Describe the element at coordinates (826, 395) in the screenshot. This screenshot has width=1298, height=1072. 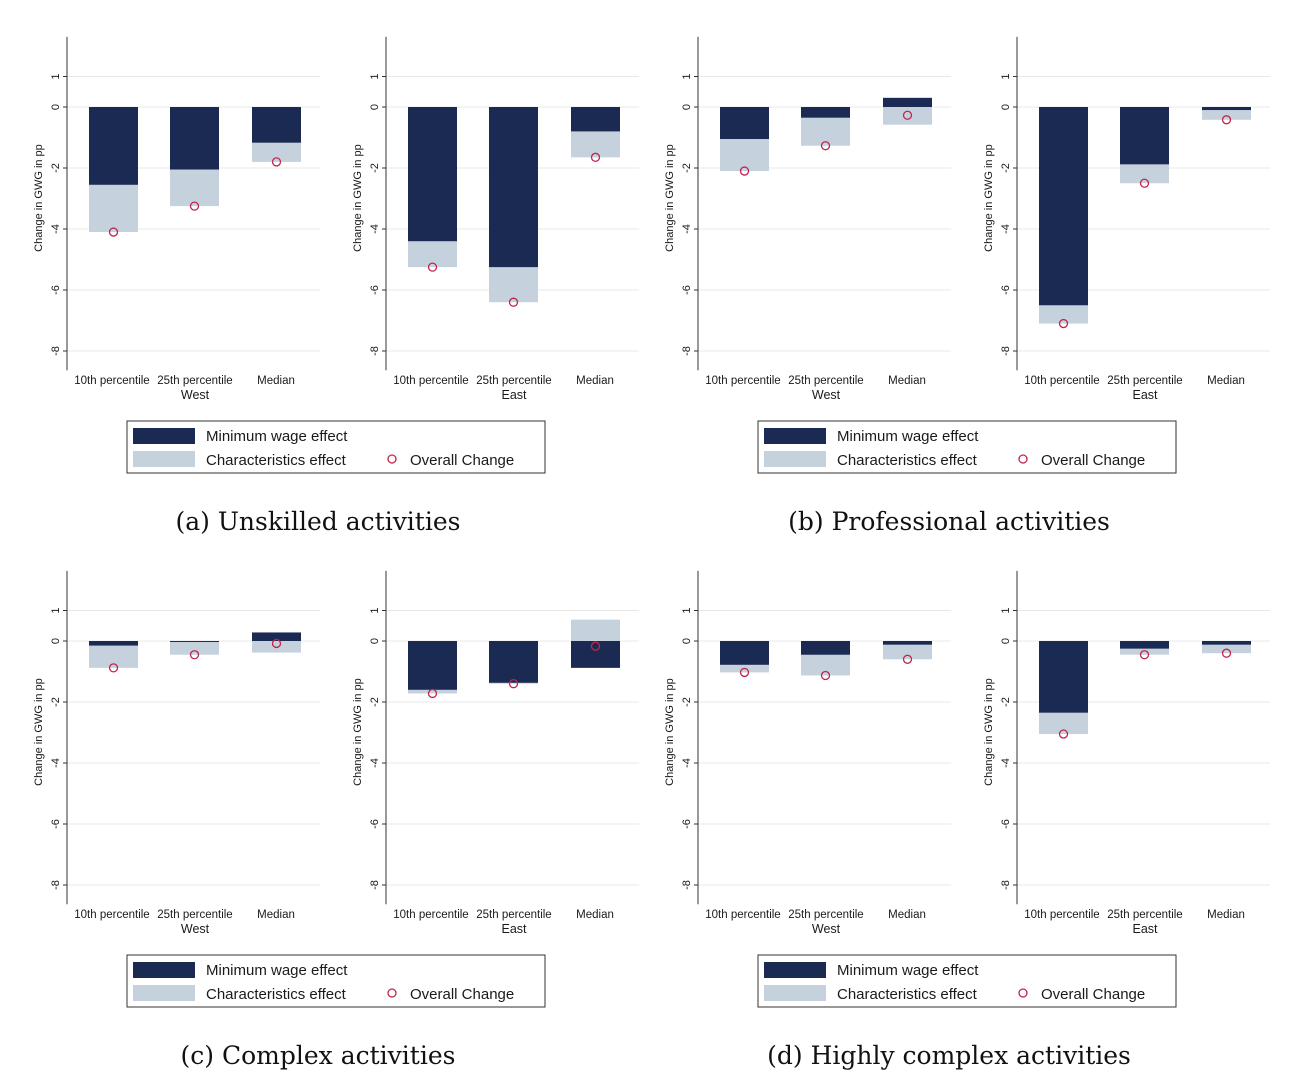
I see `region-label: West` at that location.